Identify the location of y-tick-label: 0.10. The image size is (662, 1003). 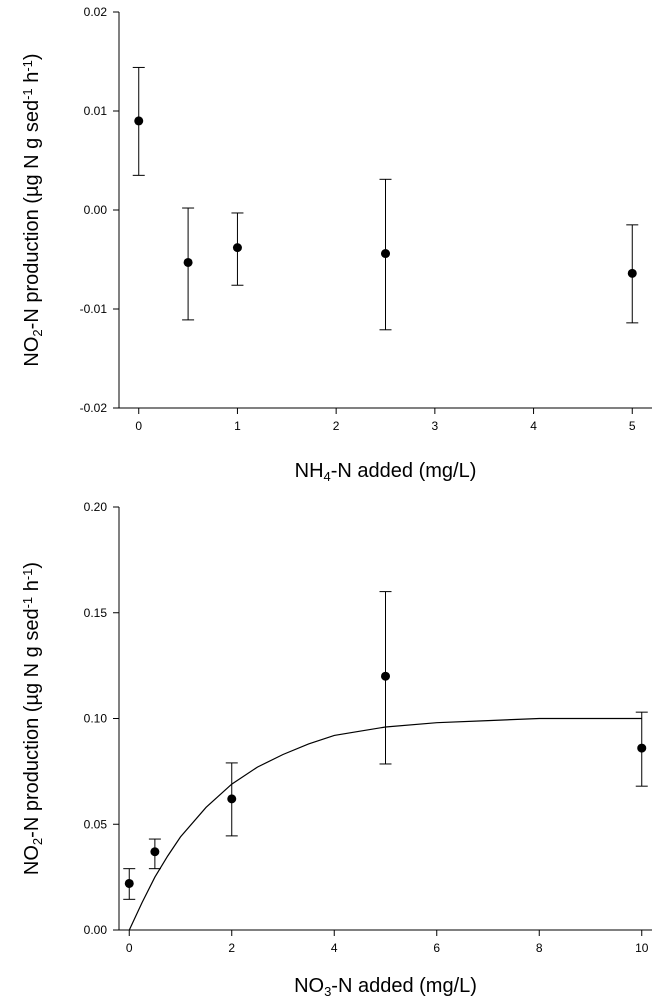
(96, 719).